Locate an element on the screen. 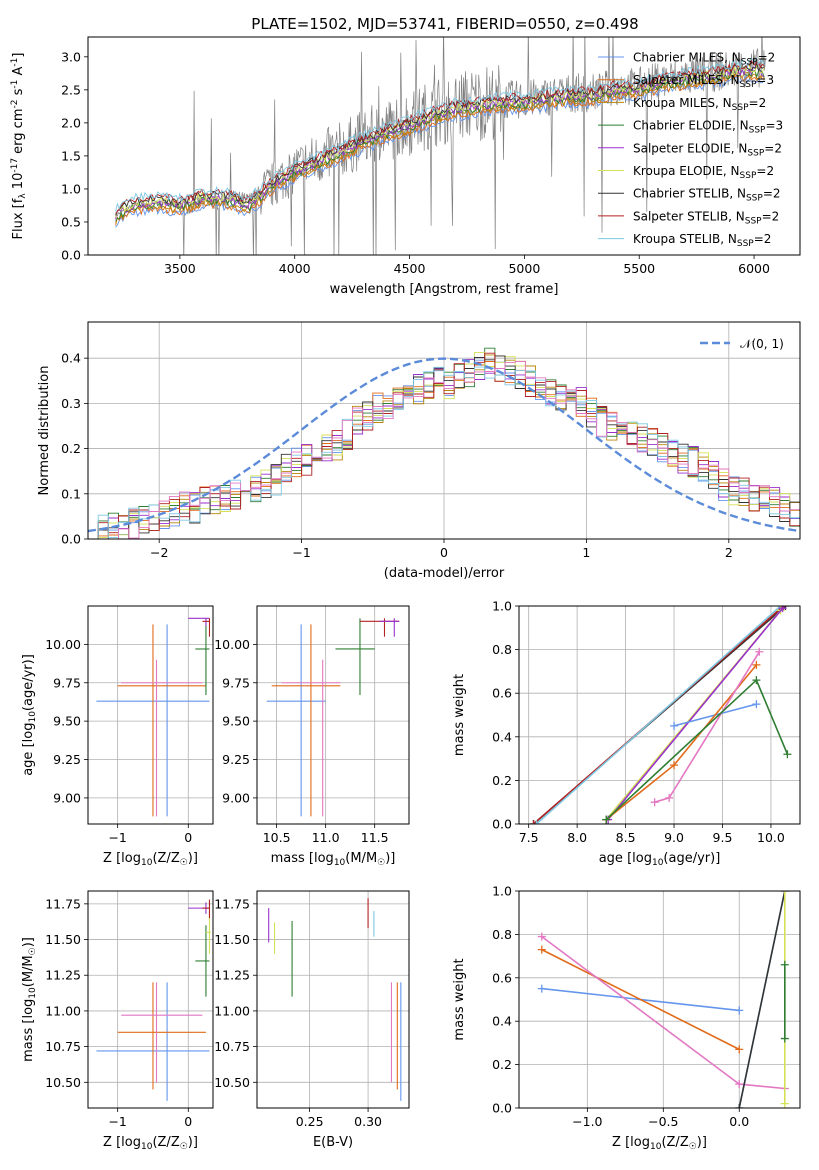 This screenshot has width=819, height=1170. y-axis-label: mass [log10(M/M☉)] is located at coordinates (29, 999).